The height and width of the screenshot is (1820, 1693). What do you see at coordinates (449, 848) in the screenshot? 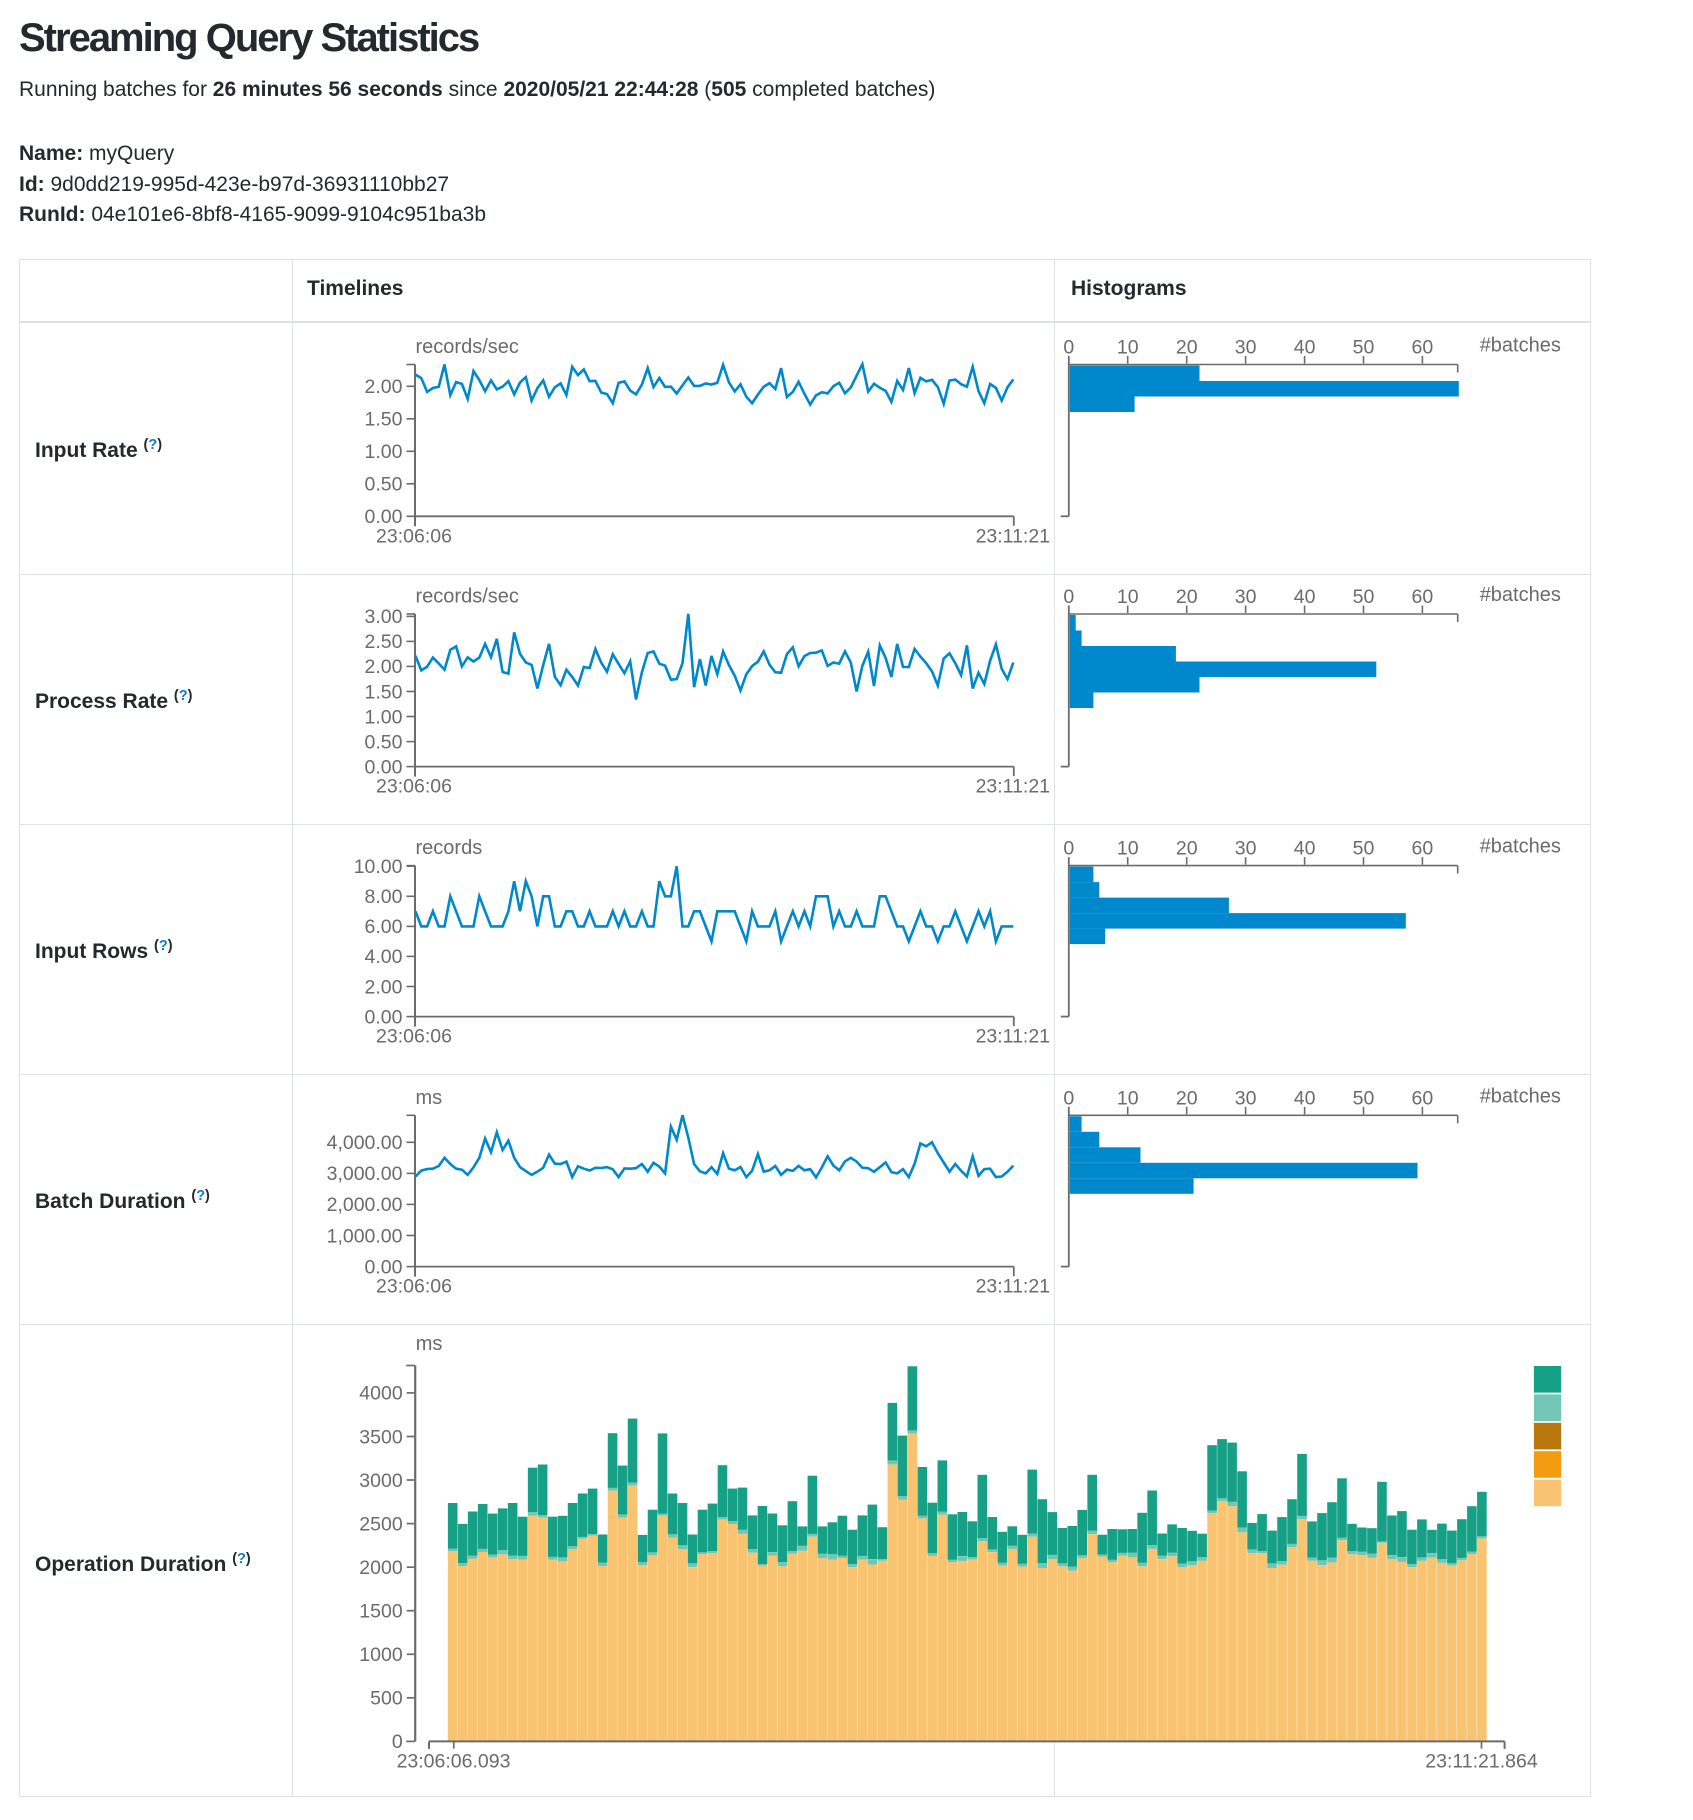
I see `svg-text: records` at bounding box center [449, 848].